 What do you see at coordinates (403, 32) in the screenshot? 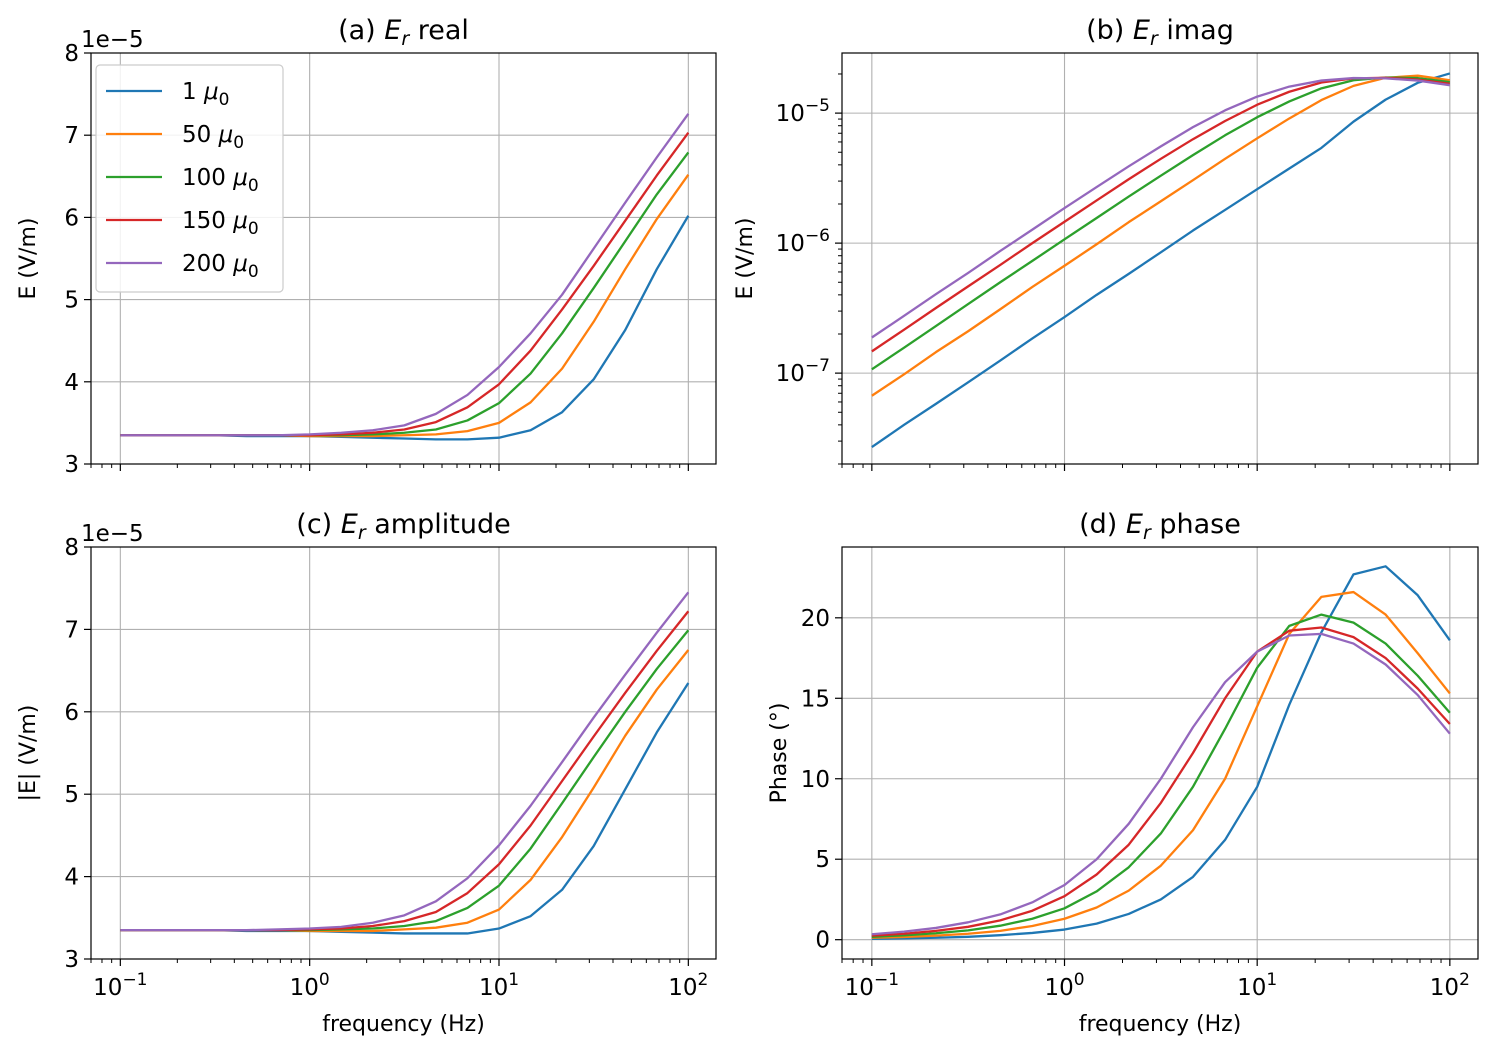
I see `panel-title: (a) Er real` at bounding box center [403, 32].